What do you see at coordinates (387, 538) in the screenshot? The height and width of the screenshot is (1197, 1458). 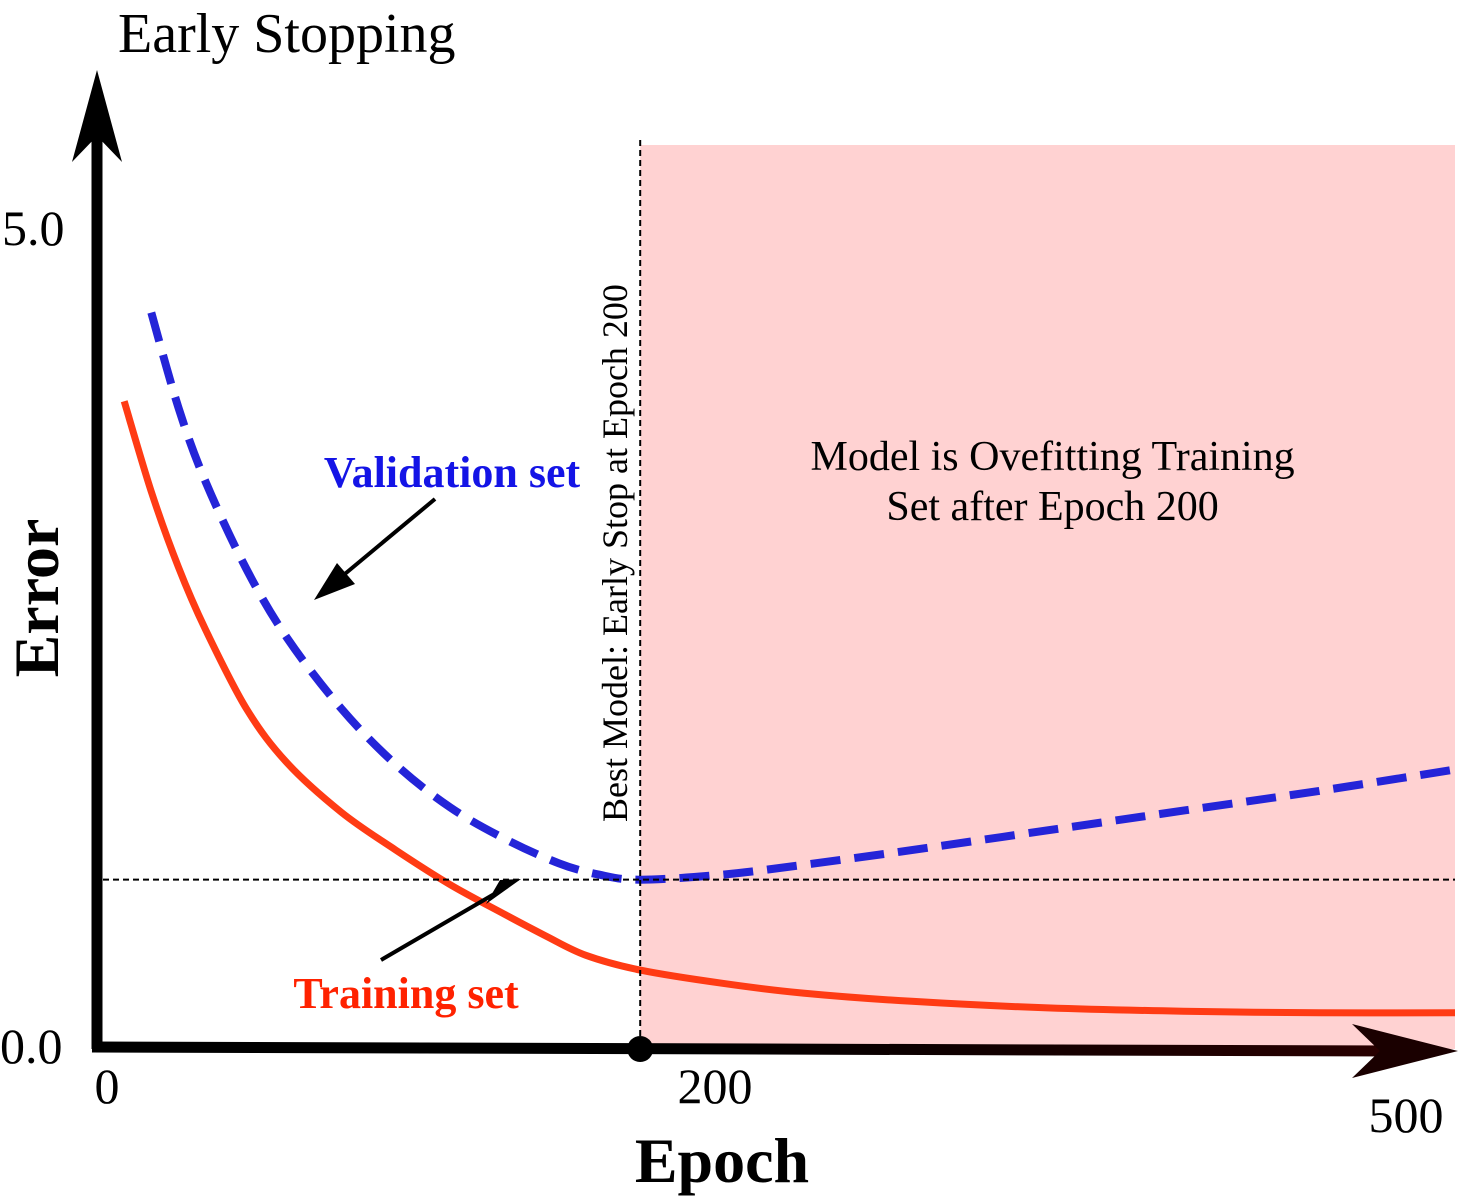 I see `validation-arrow-shaft` at bounding box center [387, 538].